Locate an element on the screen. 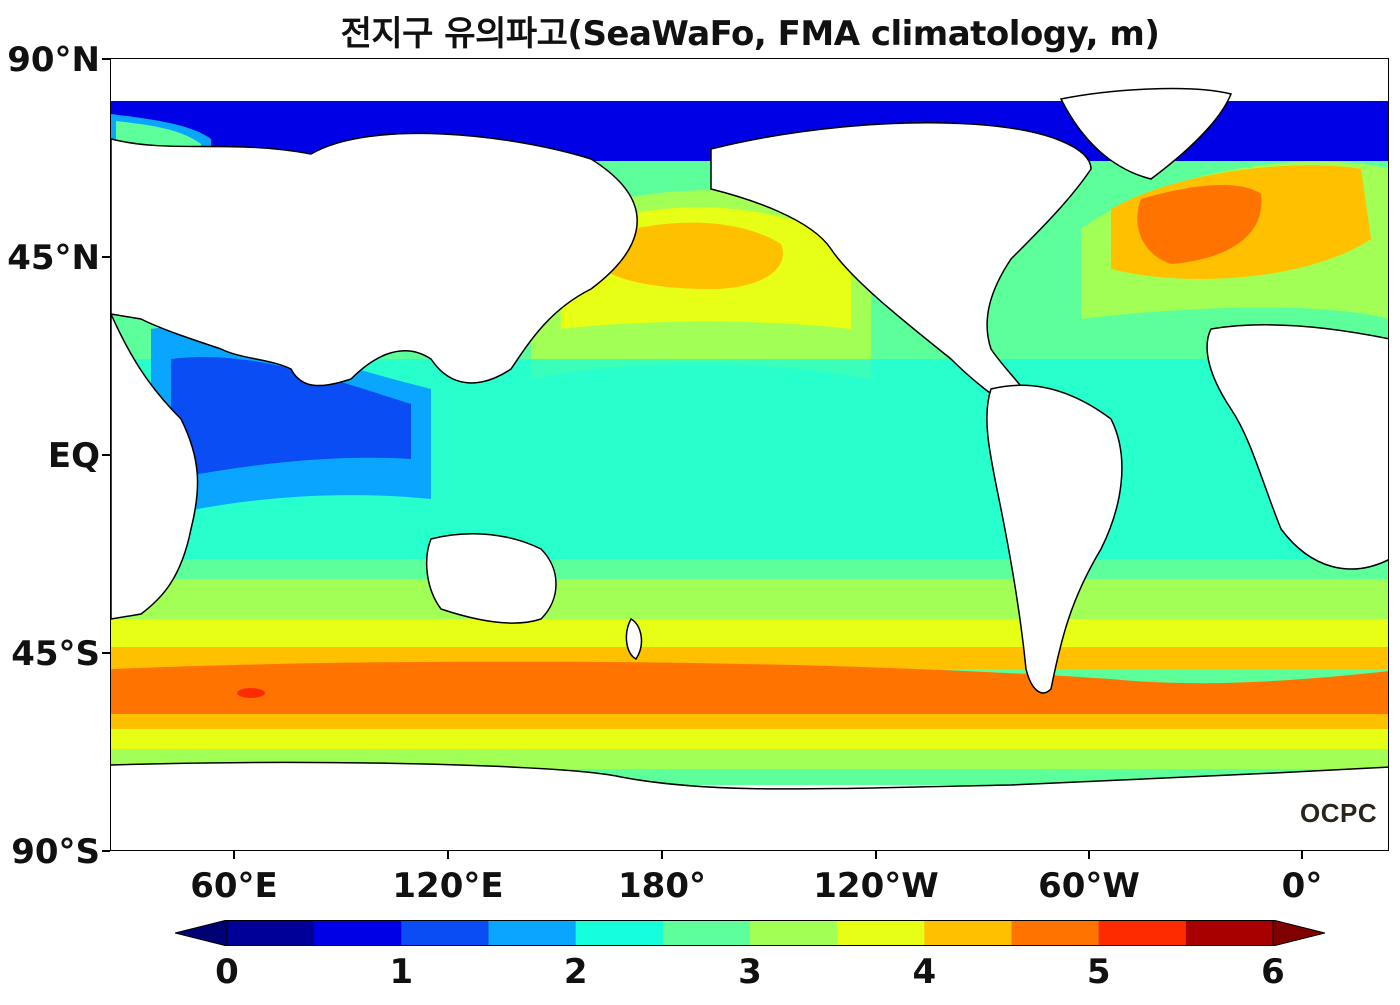 The image size is (1400, 1005). colorbar-tick-label: 6 is located at coordinates (1273, 972).